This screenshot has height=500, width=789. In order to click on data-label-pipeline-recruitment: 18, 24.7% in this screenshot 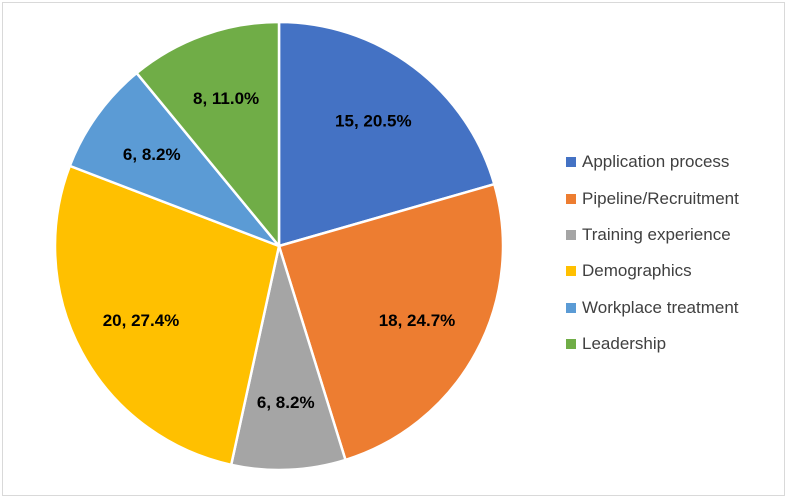, I will do `click(417, 320)`.